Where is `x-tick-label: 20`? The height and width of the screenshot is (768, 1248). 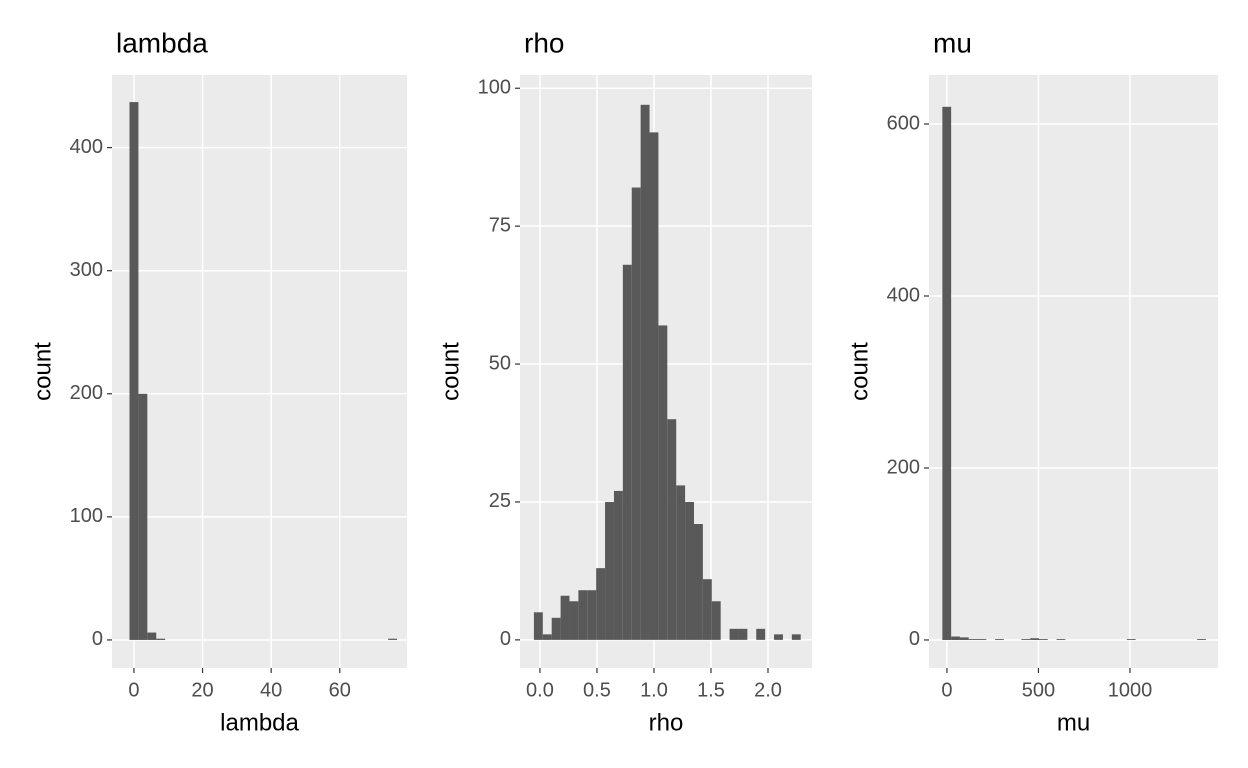
x-tick-label: 20 is located at coordinates (202, 690).